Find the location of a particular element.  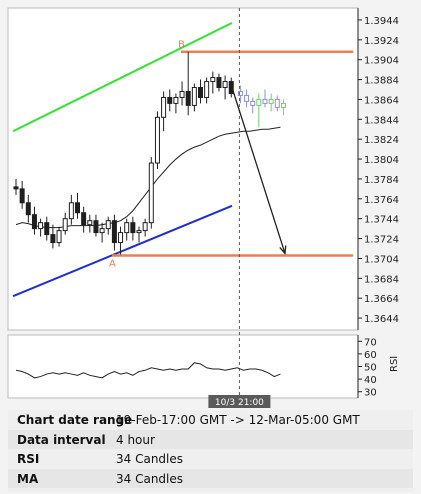

price-tick-label: 1.3684 is located at coordinates (381, 279).